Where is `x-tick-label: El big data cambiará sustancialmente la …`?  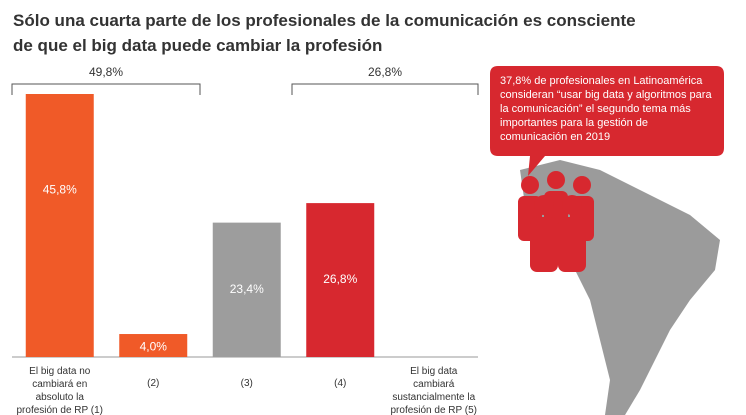
x-tick-label: El big data cambiará sustancialmente la … is located at coordinates (434, 390).